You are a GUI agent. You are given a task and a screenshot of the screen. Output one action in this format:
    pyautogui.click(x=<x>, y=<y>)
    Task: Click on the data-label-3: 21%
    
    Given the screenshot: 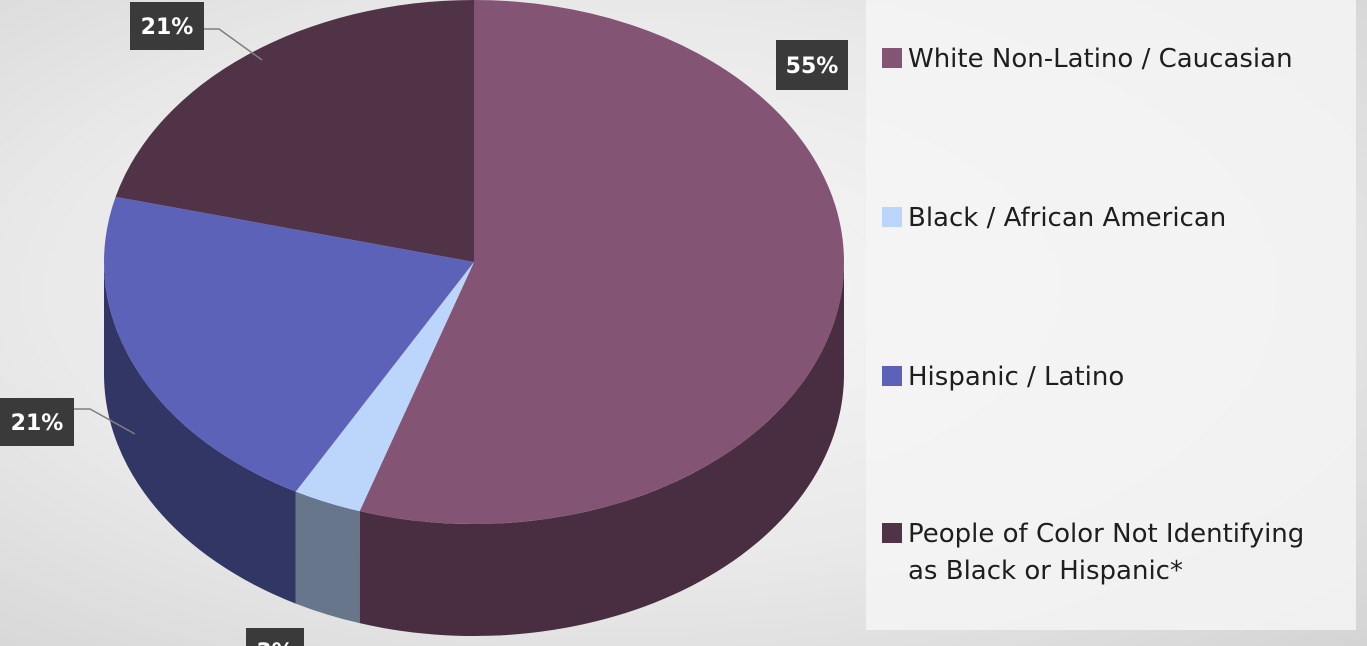 What is the action you would take?
    pyautogui.click(x=167, y=27)
    